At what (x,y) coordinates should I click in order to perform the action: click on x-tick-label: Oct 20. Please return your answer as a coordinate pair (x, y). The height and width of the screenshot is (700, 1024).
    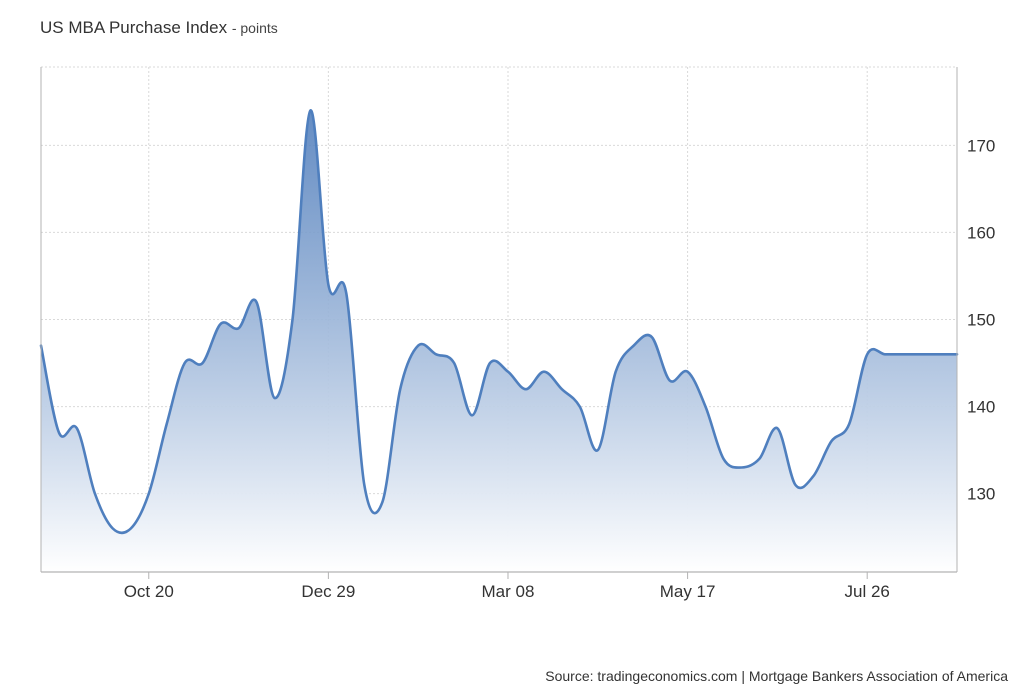
    Looking at the image, I should click on (149, 591).